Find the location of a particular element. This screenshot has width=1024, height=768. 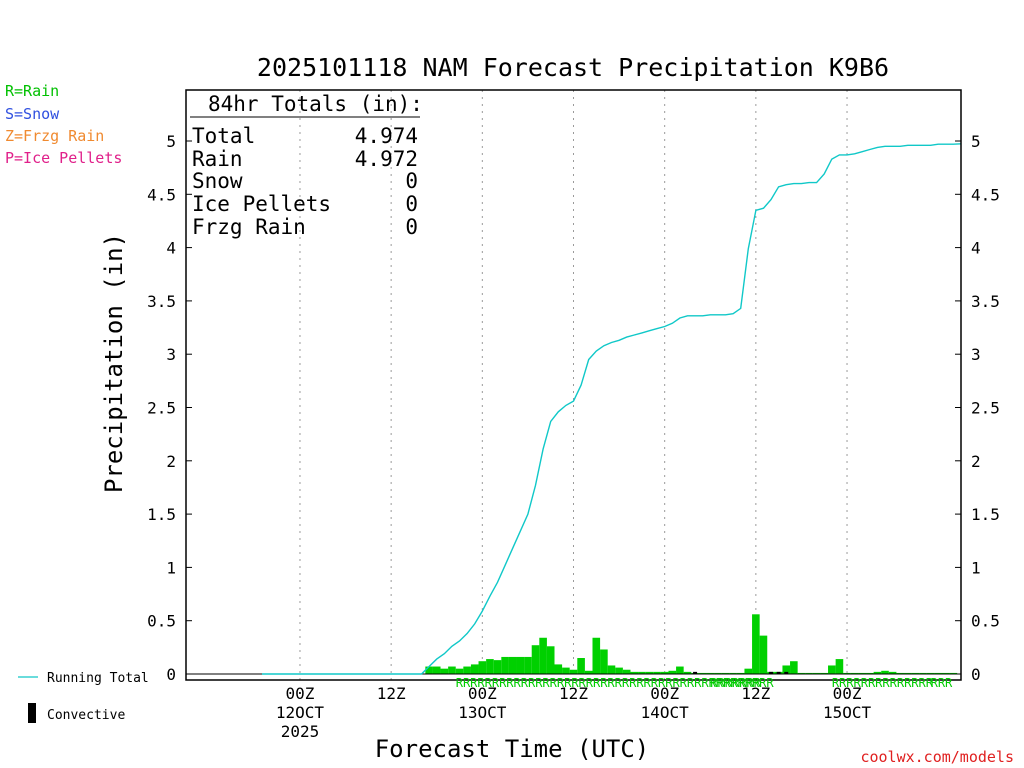

convective-legend-swatch is located at coordinates (32, 713).